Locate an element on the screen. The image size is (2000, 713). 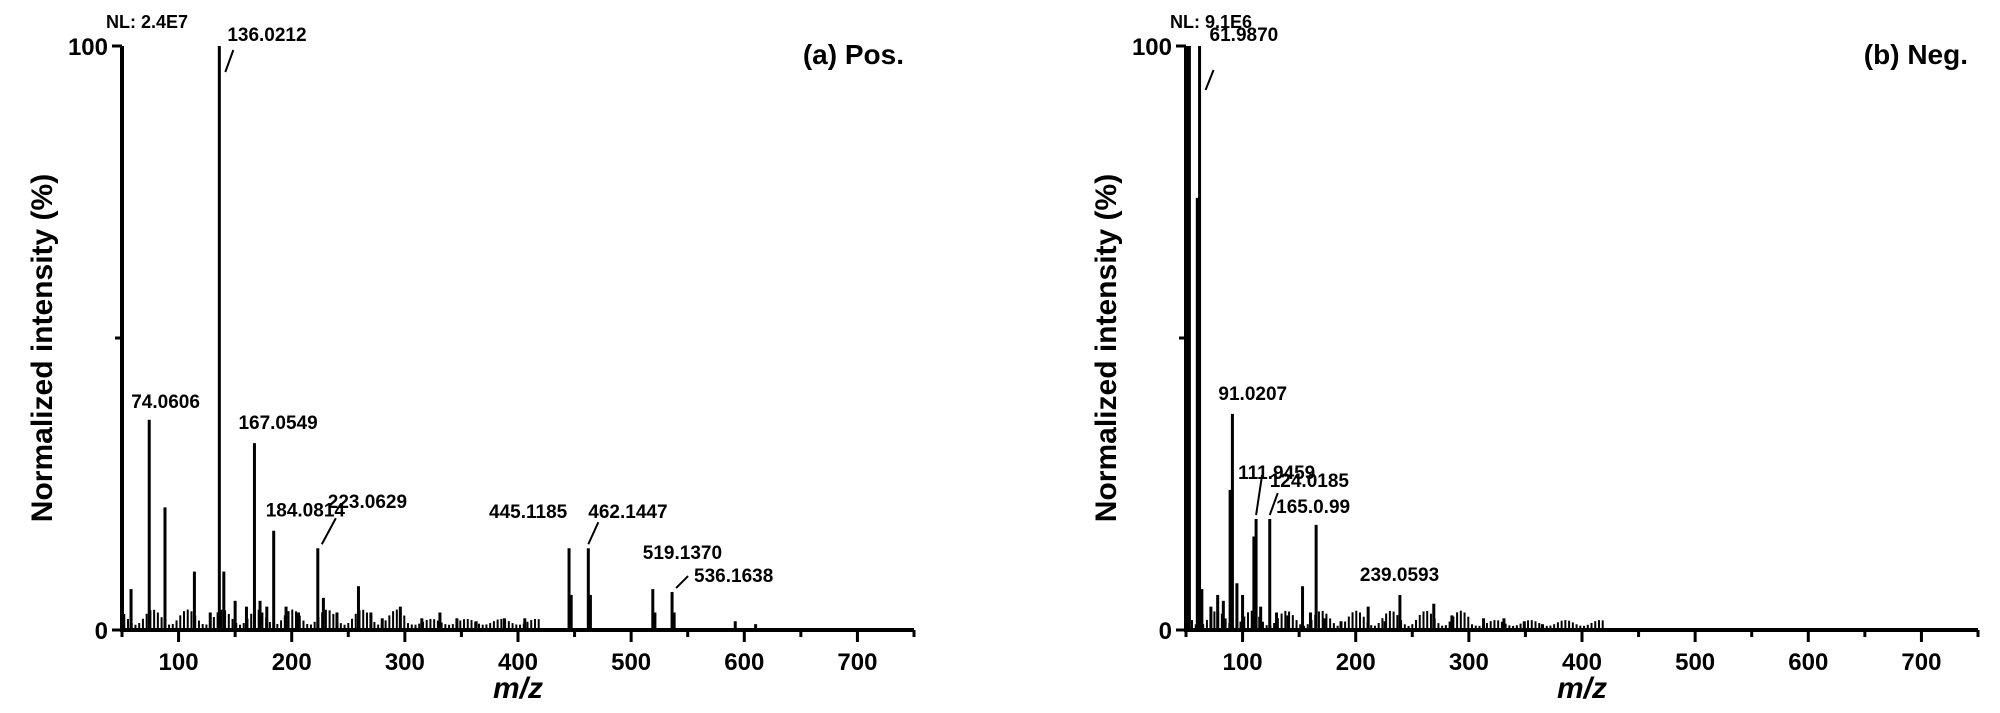
peak-label: 61.9870 is located at coordinates (1244, 35).